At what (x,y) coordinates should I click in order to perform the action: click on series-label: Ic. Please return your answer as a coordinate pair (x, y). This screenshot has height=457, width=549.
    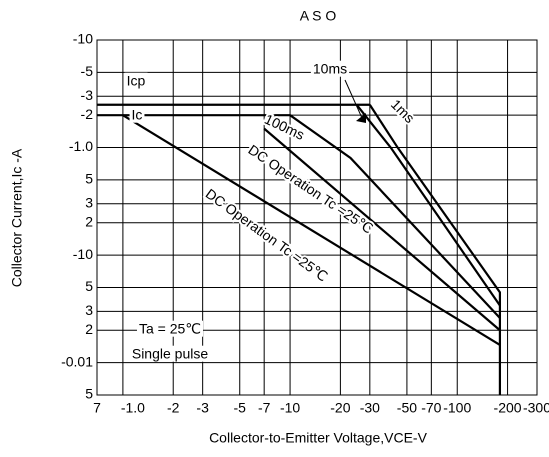
    Looking at the image, I should click on (137, 115).